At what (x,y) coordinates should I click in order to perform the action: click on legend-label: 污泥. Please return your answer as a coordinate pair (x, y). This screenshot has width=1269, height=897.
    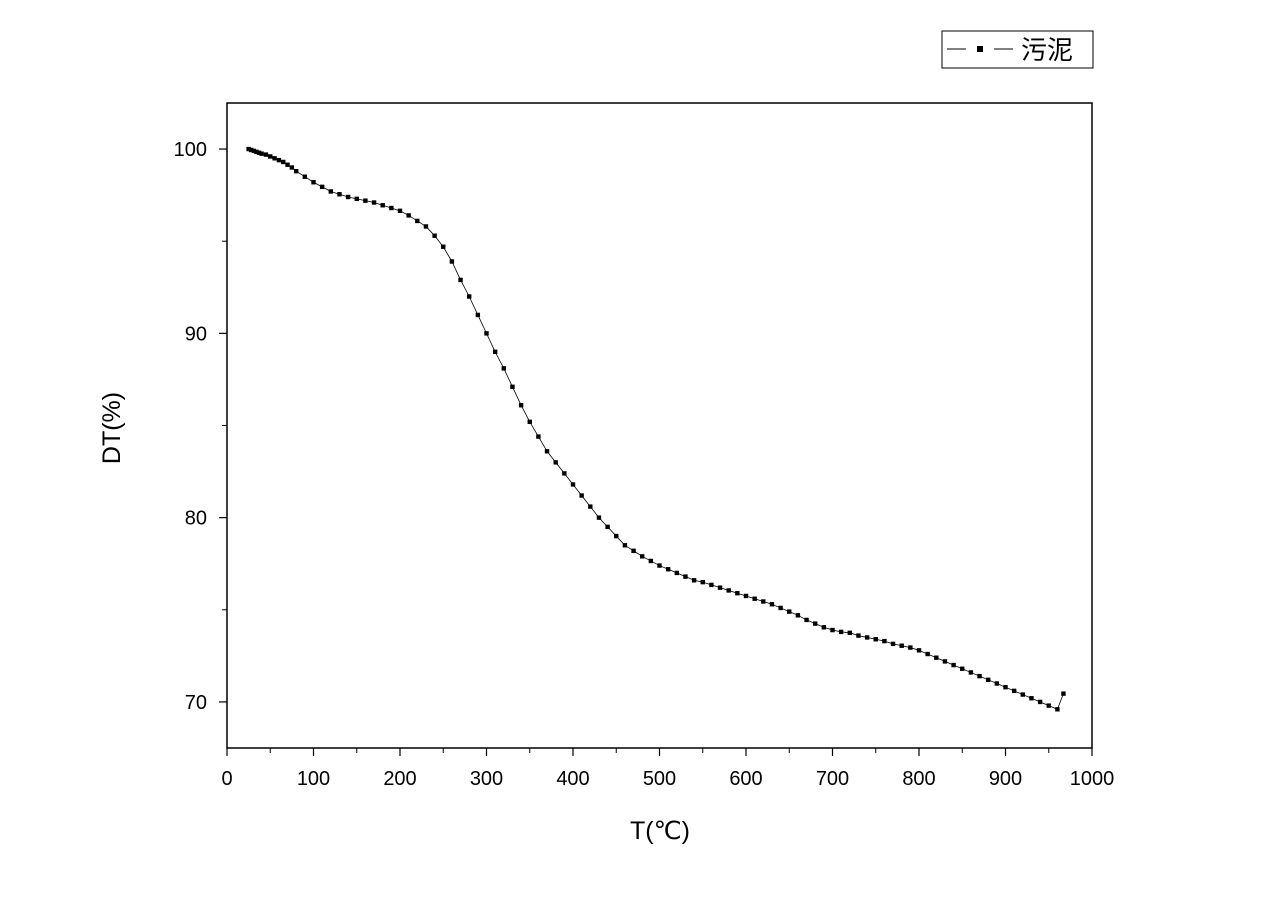
    Looking at the image, I should click on (1047, 51).